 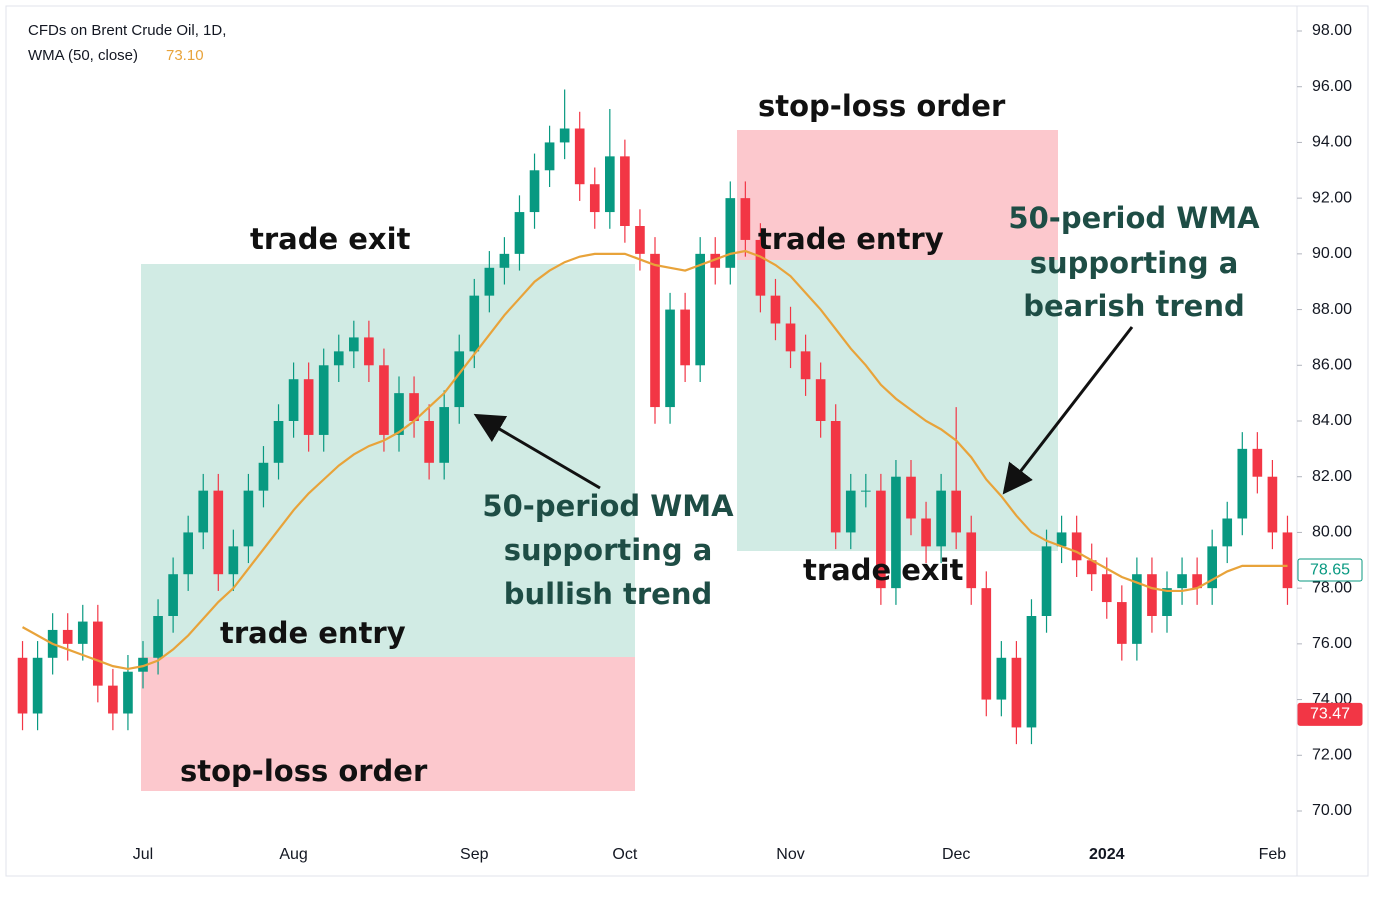 I want to click on annotation: trade entry, so click(x=851, y=239).